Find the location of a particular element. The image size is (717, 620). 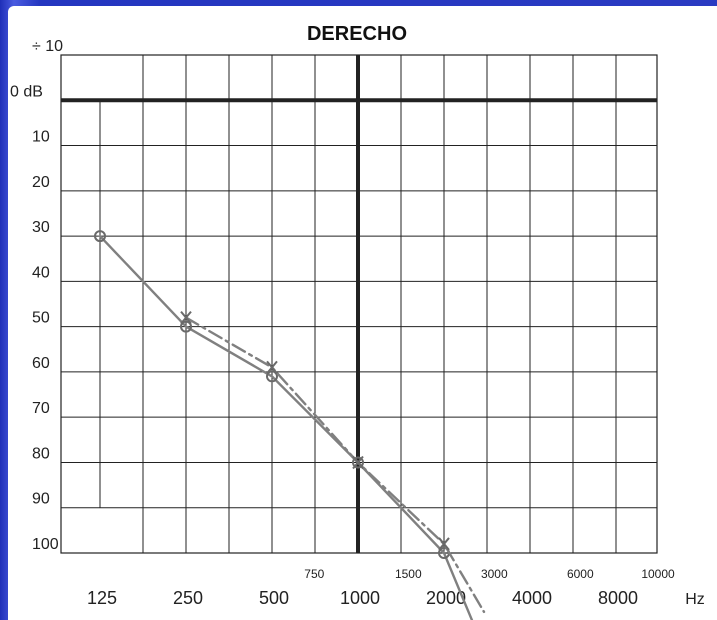

y-tick-label: 100 is located at coordinates (45, 544).